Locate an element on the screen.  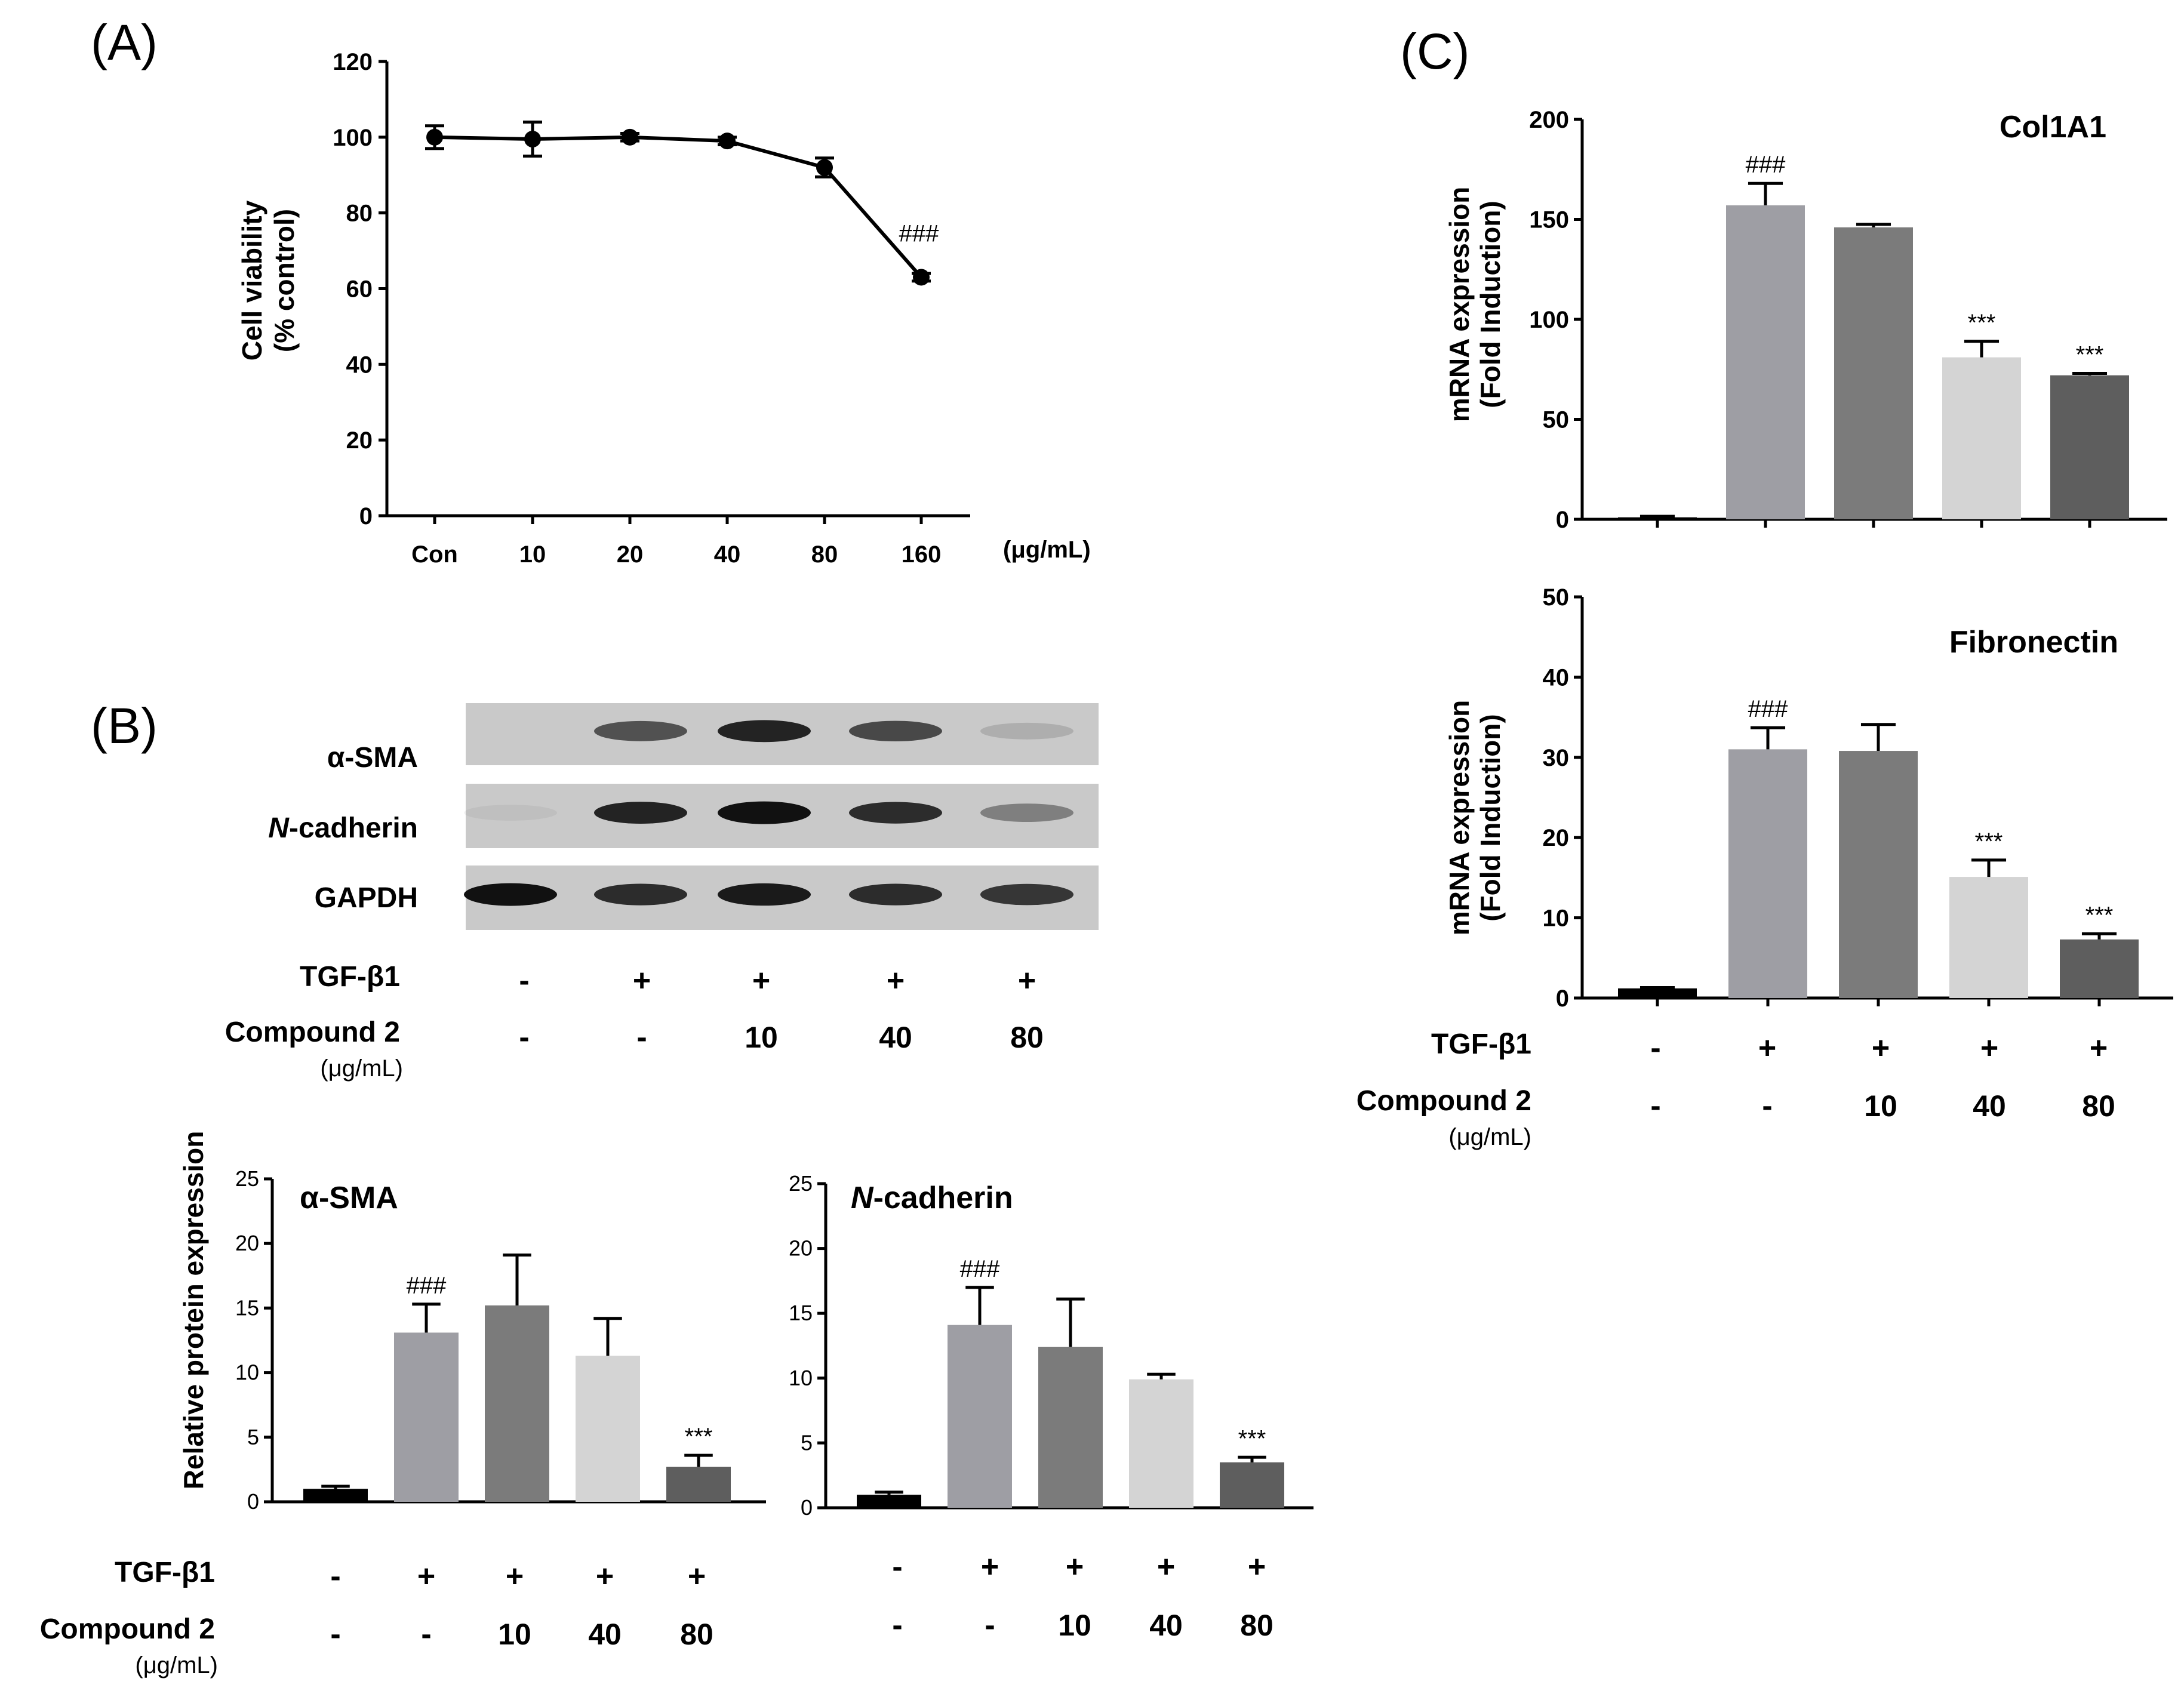
y-tick-label: 150 is located at coordinates (1549, 220).